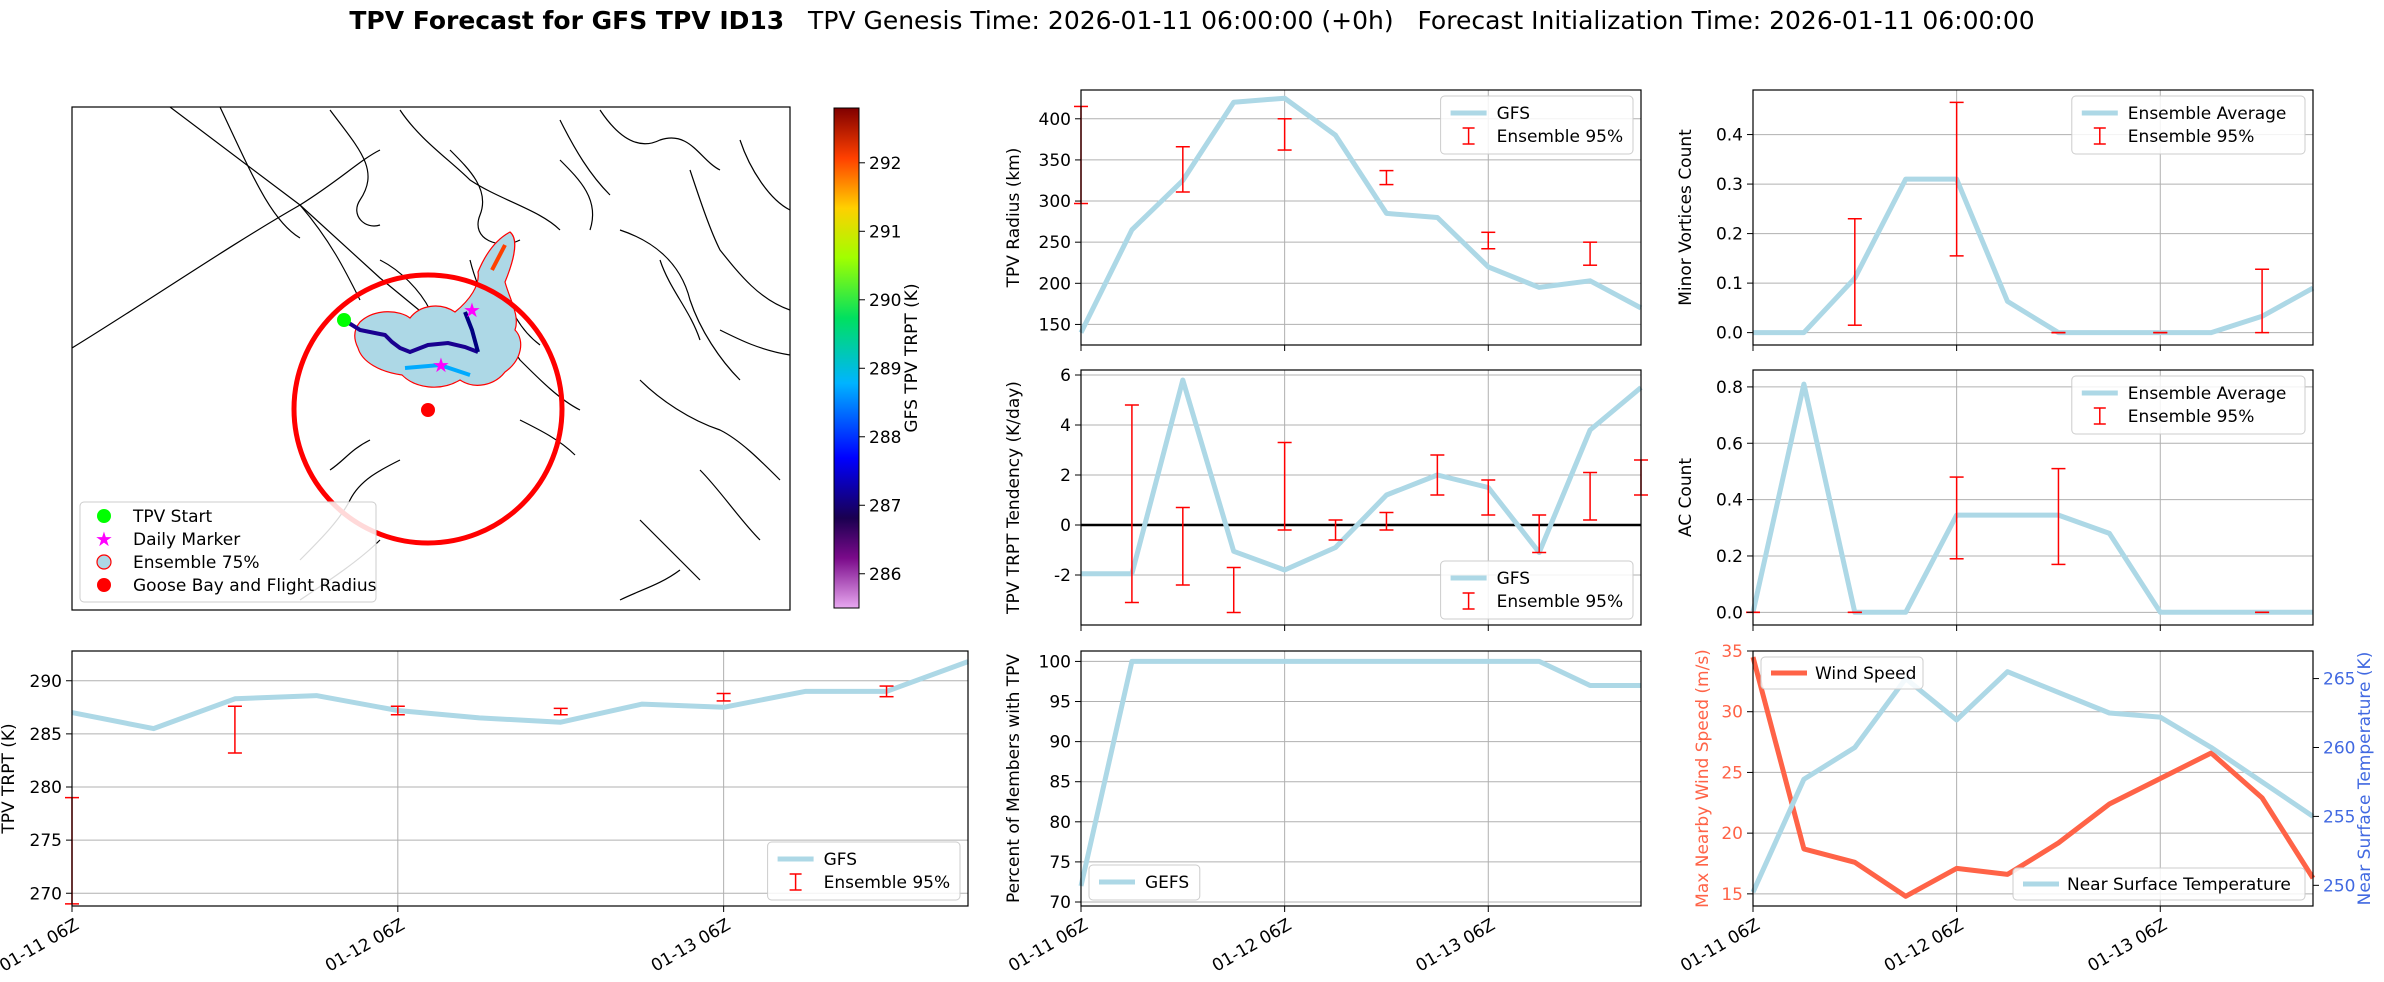  Describe the element at coordinates (885, 369) in the screenshot. I see `colorbar-tick-label-3: 289` at that location.